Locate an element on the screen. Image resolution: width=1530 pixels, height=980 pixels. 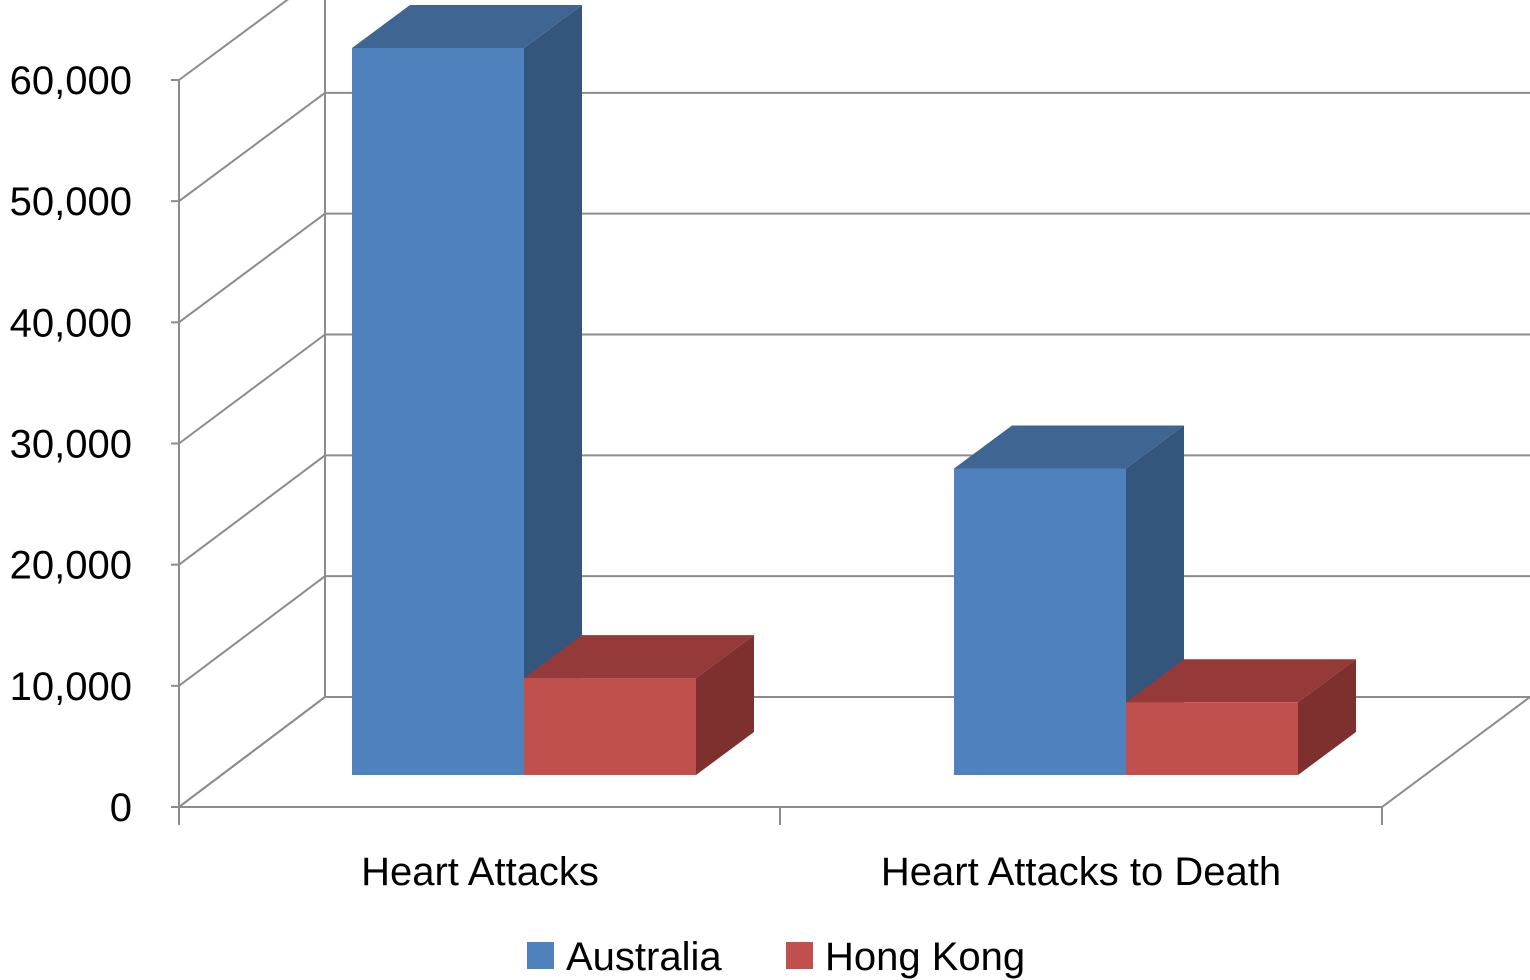
legend-item-hong-kong: Hong Kong is located at coordinates (905, 957).